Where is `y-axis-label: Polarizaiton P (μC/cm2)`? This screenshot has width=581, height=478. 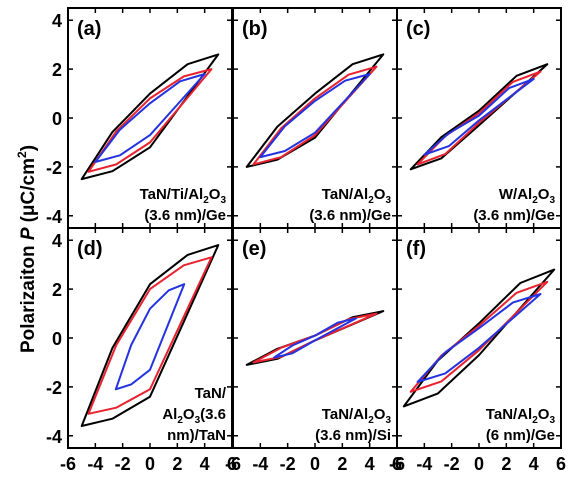 y-axis-label: Polarizaiton P (μC/cm2) is located at coordinates (27, 249).